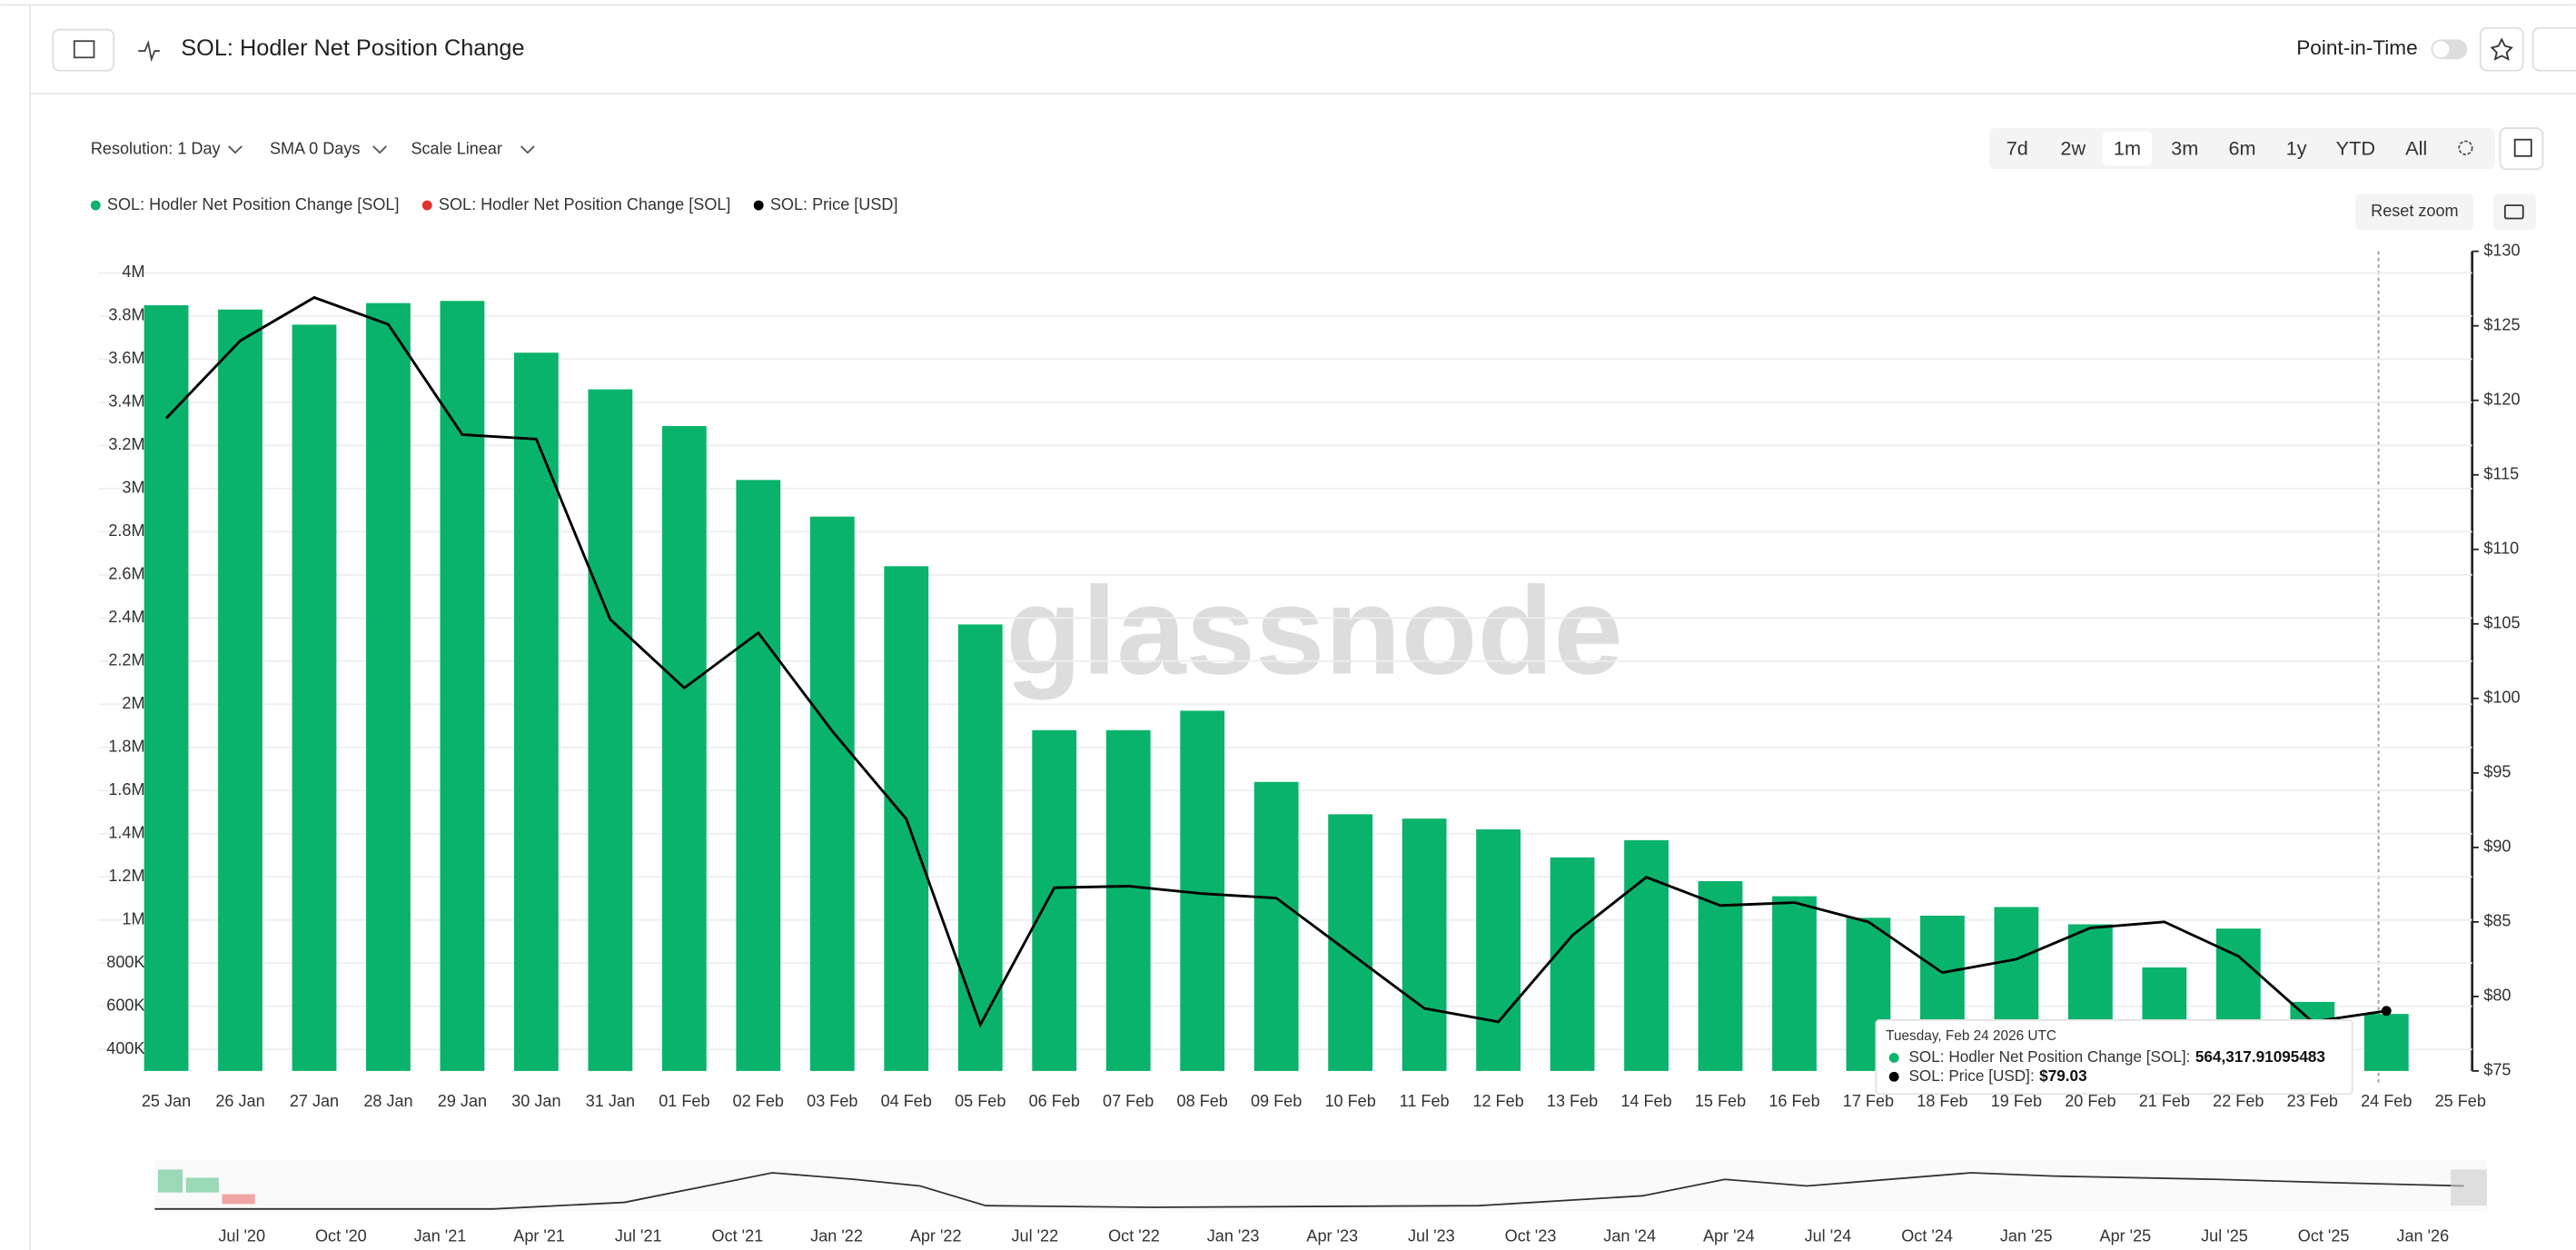  Describe the element at coordinates (156, 148) in the screenshot. I see `resolution-dropdown: Resolution: 1 Day` at that location.